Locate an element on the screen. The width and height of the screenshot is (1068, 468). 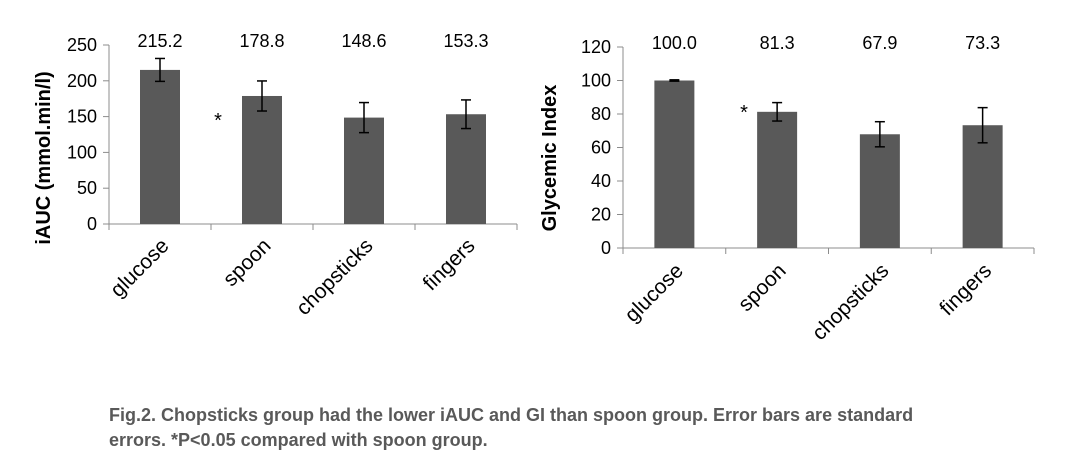
data-label: 148.6 is located at coordinates (363, 41).